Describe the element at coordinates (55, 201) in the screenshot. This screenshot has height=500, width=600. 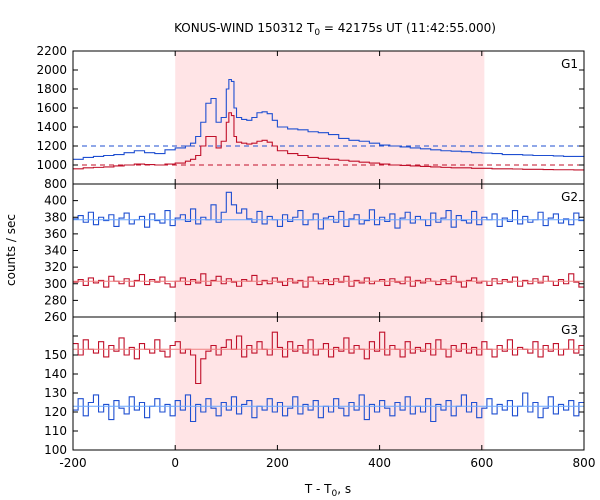
I see `g2-ytick-label: 400` at that location.